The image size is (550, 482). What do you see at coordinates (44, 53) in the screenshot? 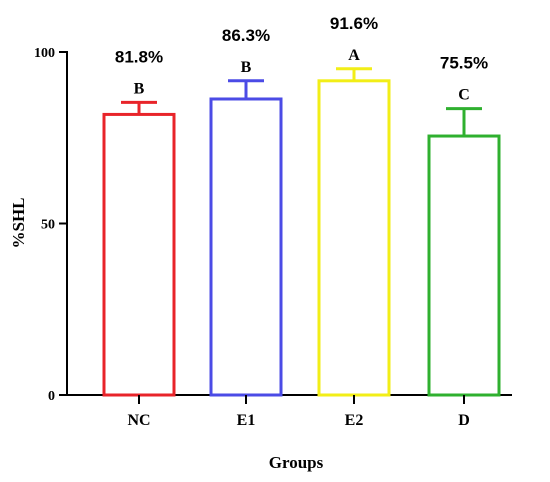
I see `y-tick-label-100: 100` at bounding box center [44, 53].